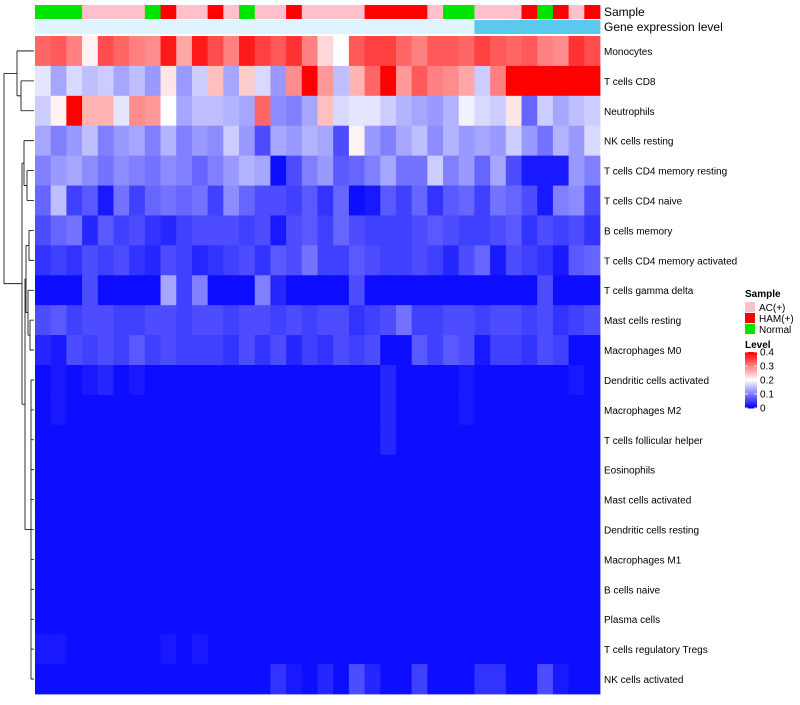 The height and width of the screenshot is (705, 800). What do you see at coordinates (630, 82) in the screenshot?
I see `row-label: T cells CD8` at bounding box center [630, 82].